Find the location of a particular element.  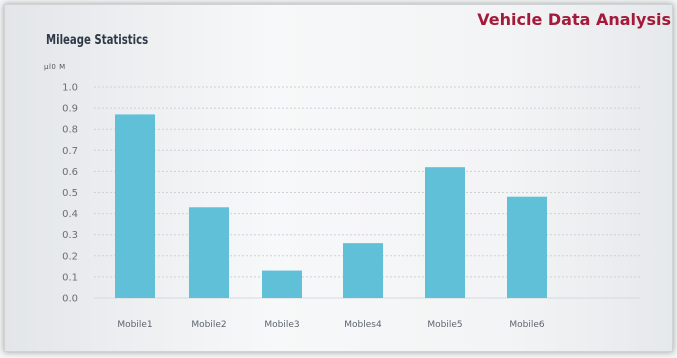

y-tick-label: 0.2 is located at coordinates (70, 256).